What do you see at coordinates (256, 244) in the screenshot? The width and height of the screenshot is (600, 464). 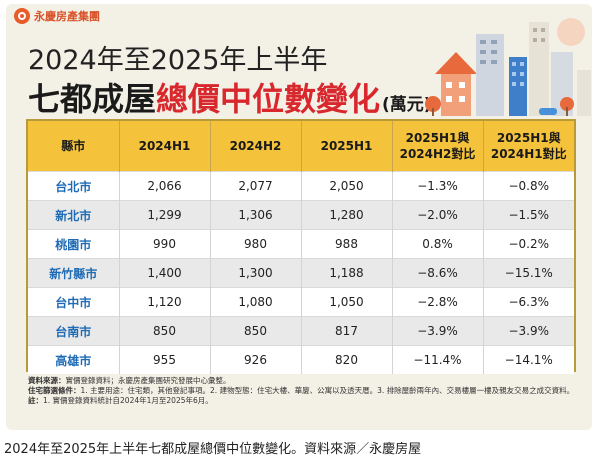 I see `value-cell: 980` at bounding box center [256, 244].